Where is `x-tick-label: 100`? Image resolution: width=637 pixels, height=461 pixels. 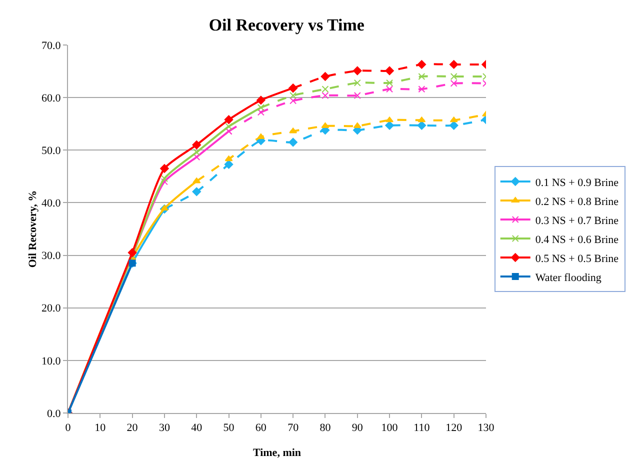
x-tick-label: 100 is located at coordinates (389, 428).